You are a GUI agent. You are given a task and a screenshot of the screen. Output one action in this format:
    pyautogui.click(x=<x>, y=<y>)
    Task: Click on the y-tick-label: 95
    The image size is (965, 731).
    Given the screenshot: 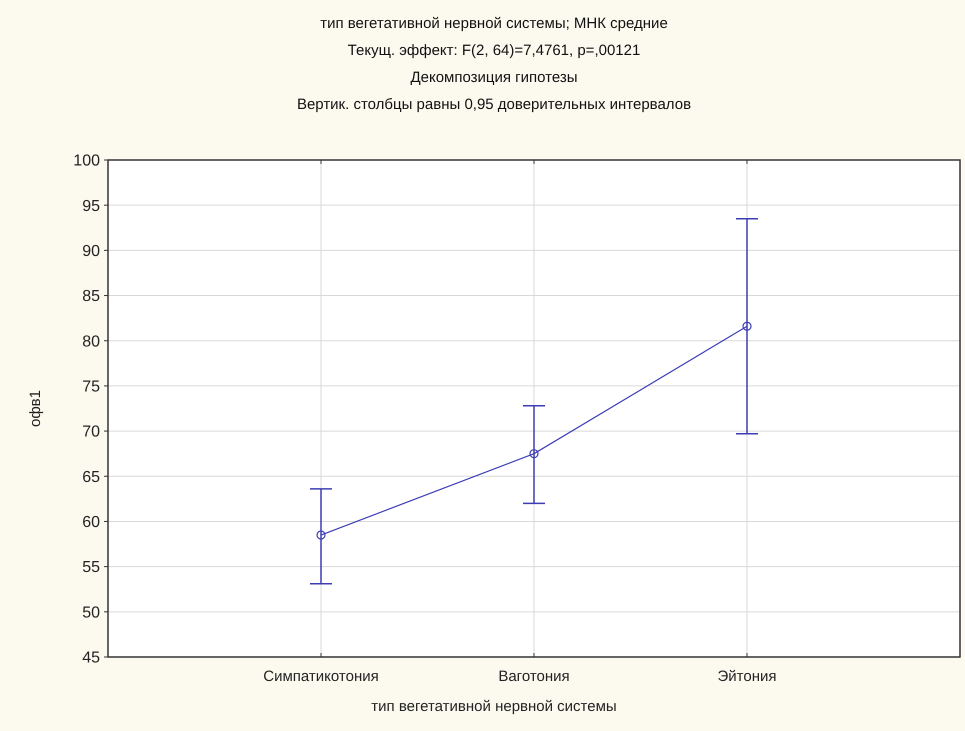 What is the action you would take?
    pyautogui.click(x=91, y=206)
    